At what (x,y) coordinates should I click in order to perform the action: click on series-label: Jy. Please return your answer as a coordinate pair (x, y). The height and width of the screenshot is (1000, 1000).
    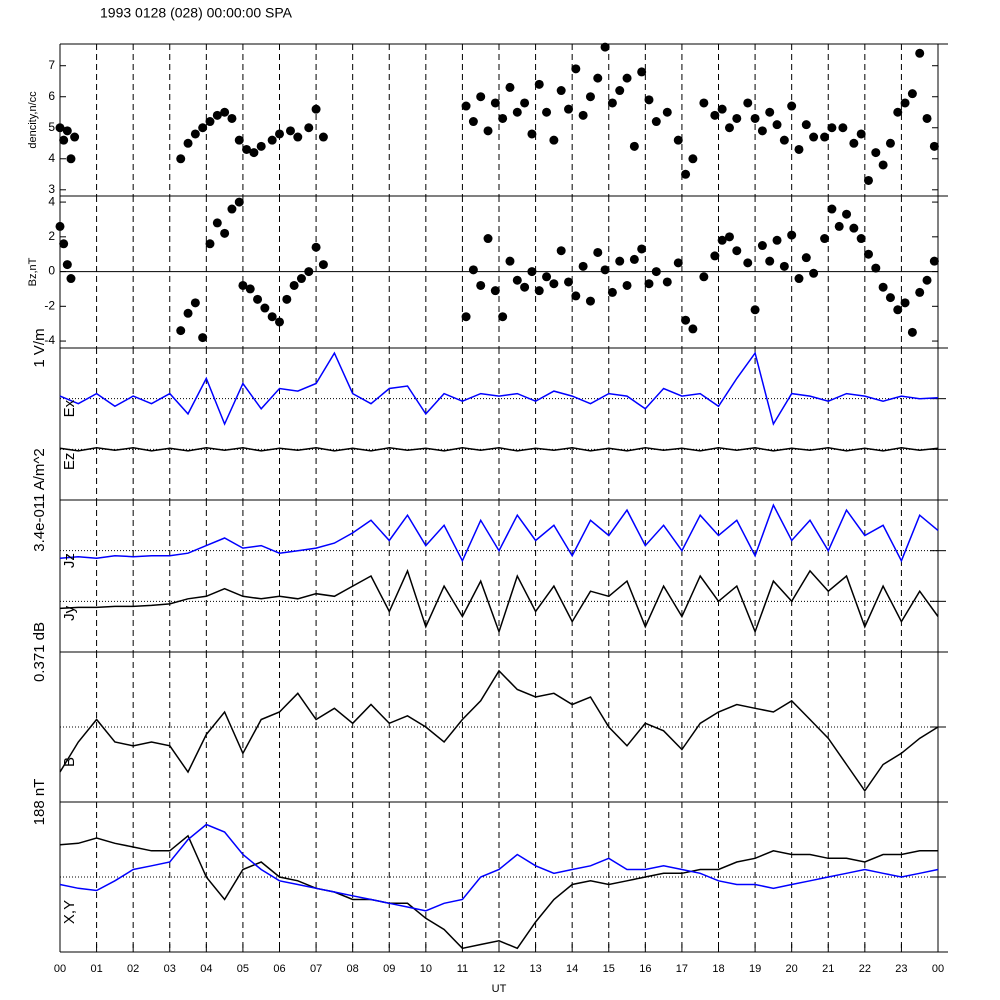
    Looking at the image, I should click on (69, 613).